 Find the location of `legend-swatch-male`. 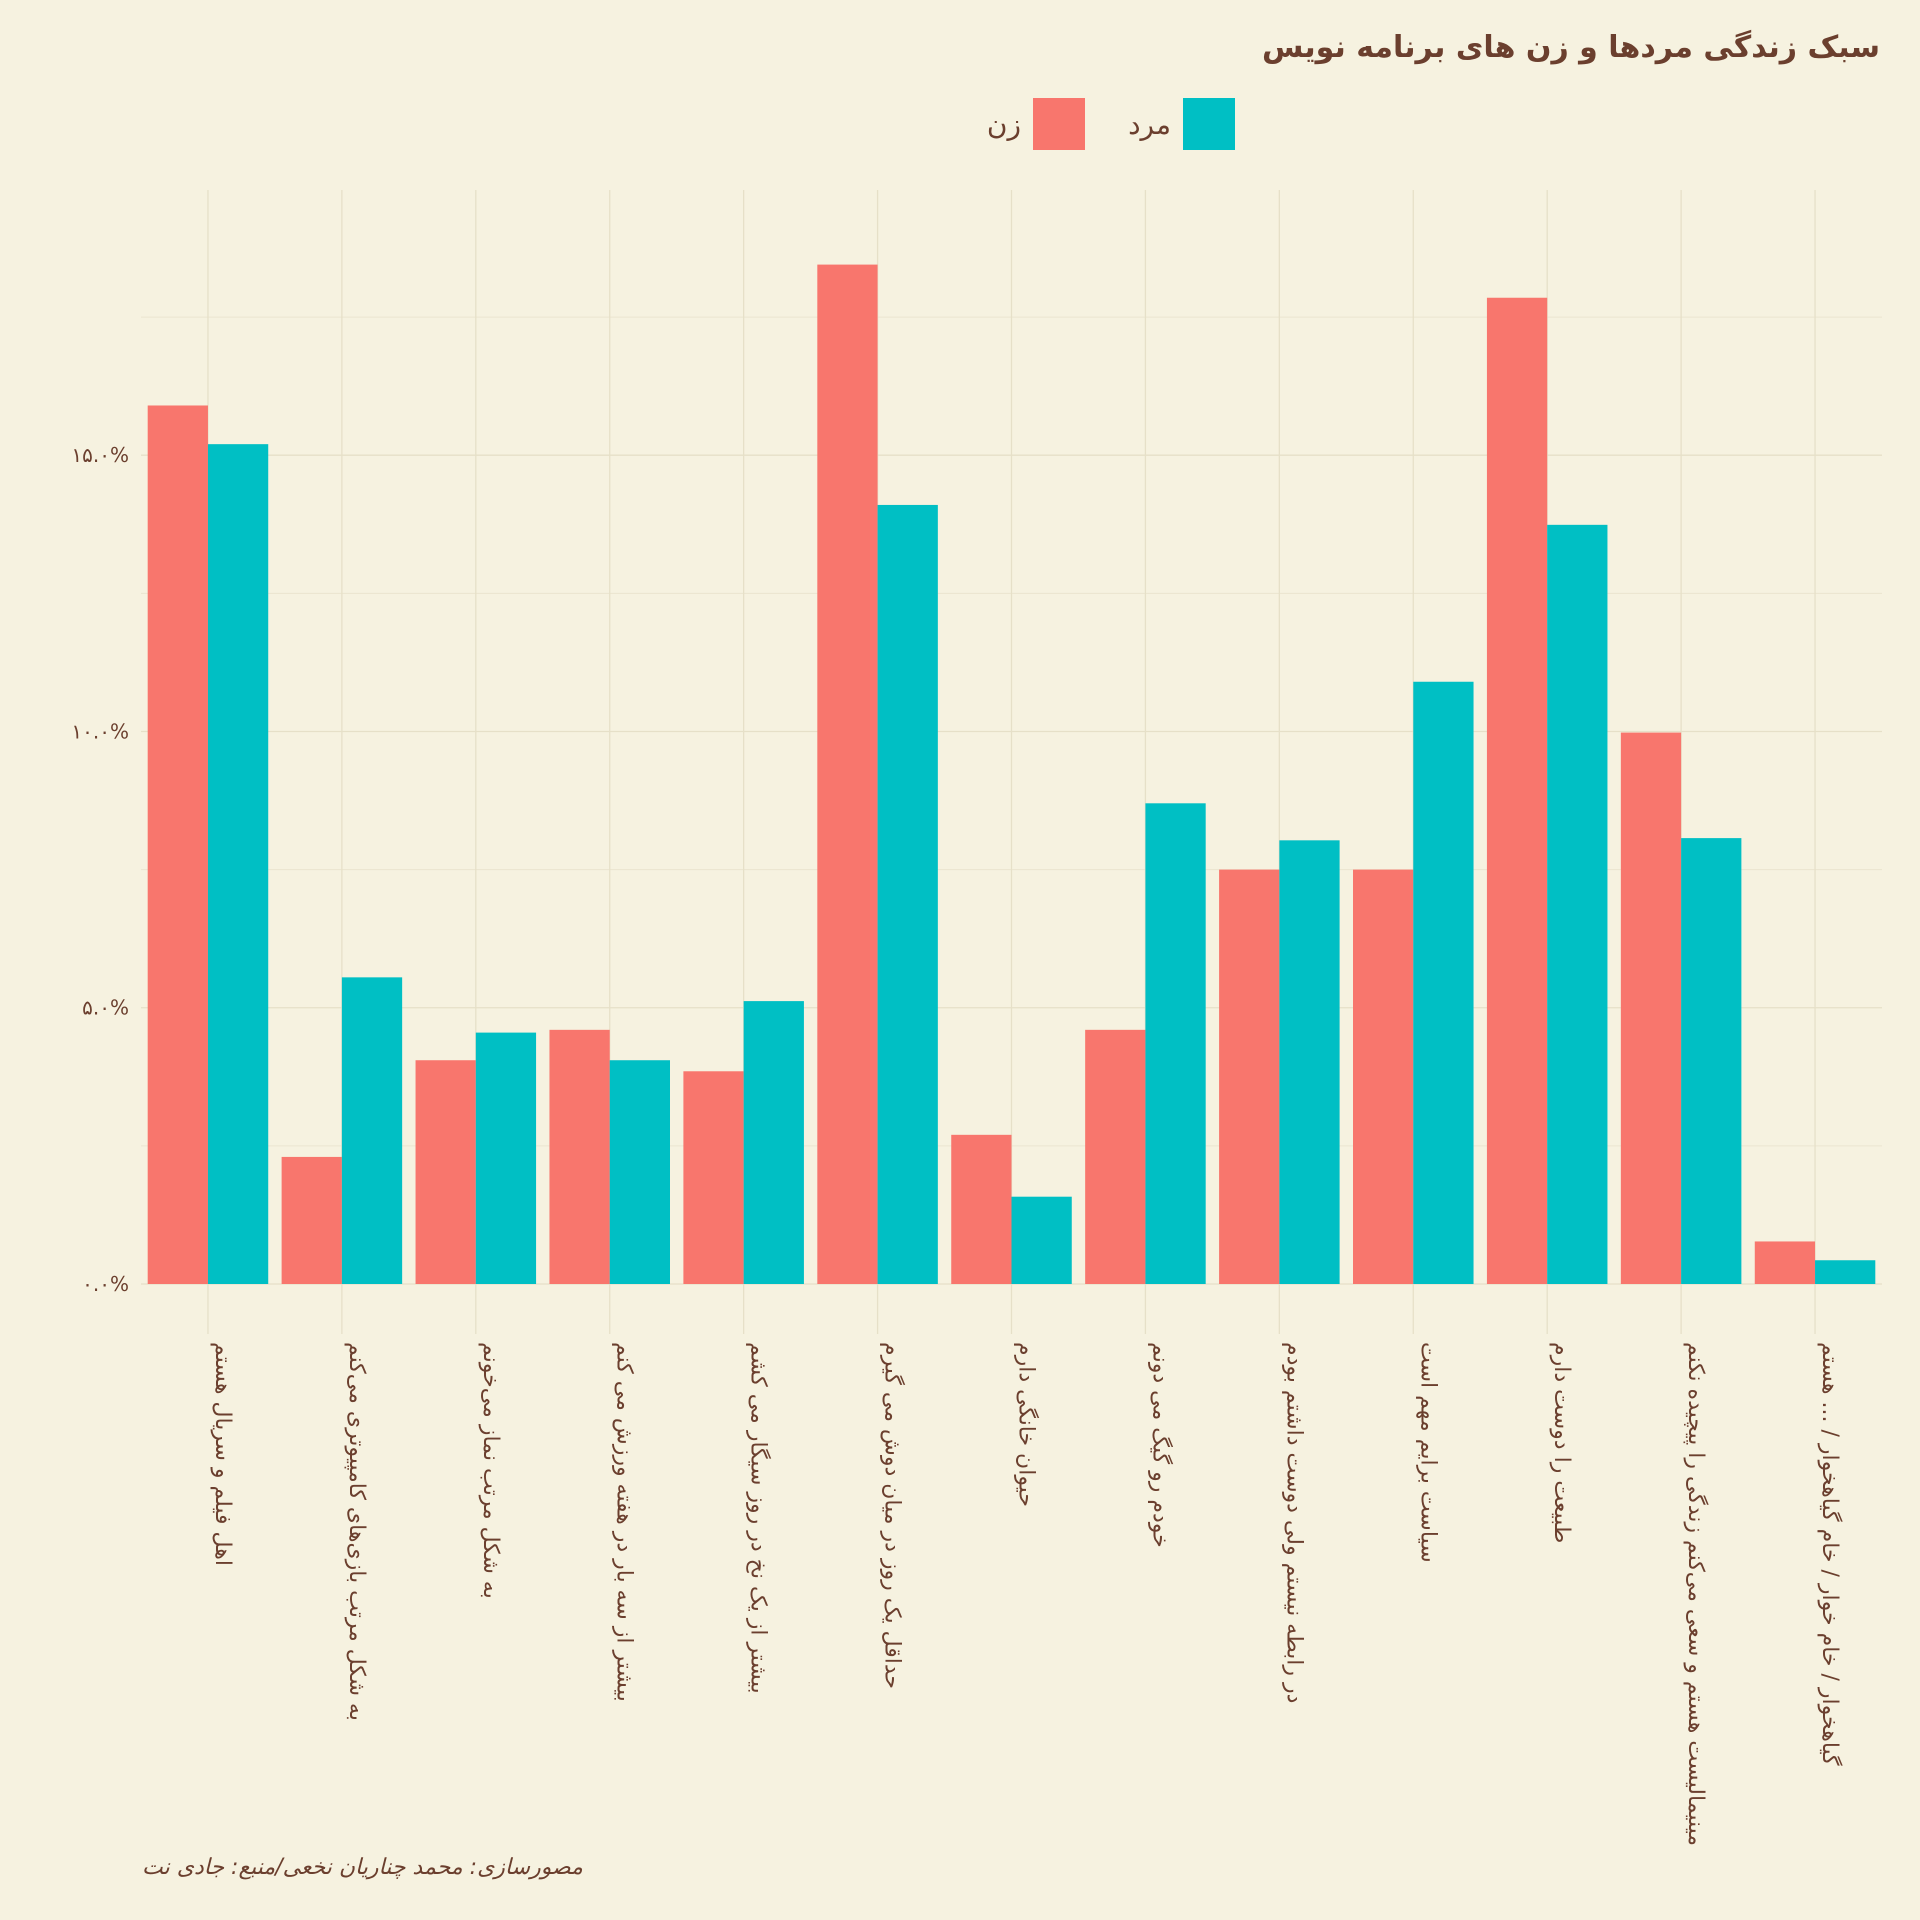

legend-swatch-male is located at coordinates (1209, 124).